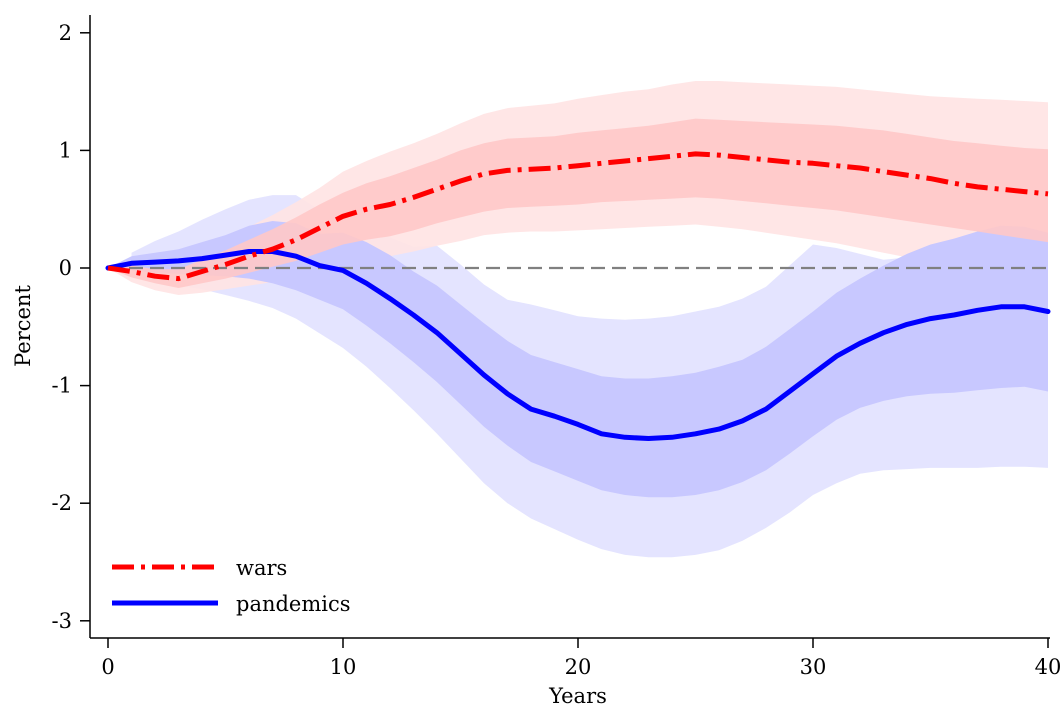  What do you see at coordinates (343, 667) in the screenshot?
I see `x-tick-label: 10` at bounding box center [343, 667].